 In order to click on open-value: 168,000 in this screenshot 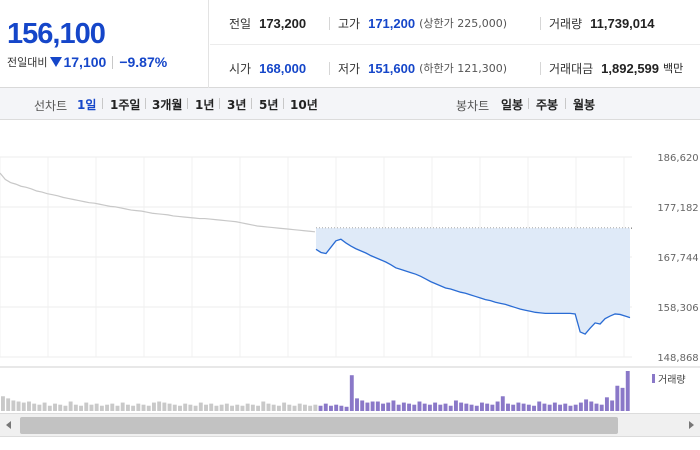, I will do `click(283, 68)`.